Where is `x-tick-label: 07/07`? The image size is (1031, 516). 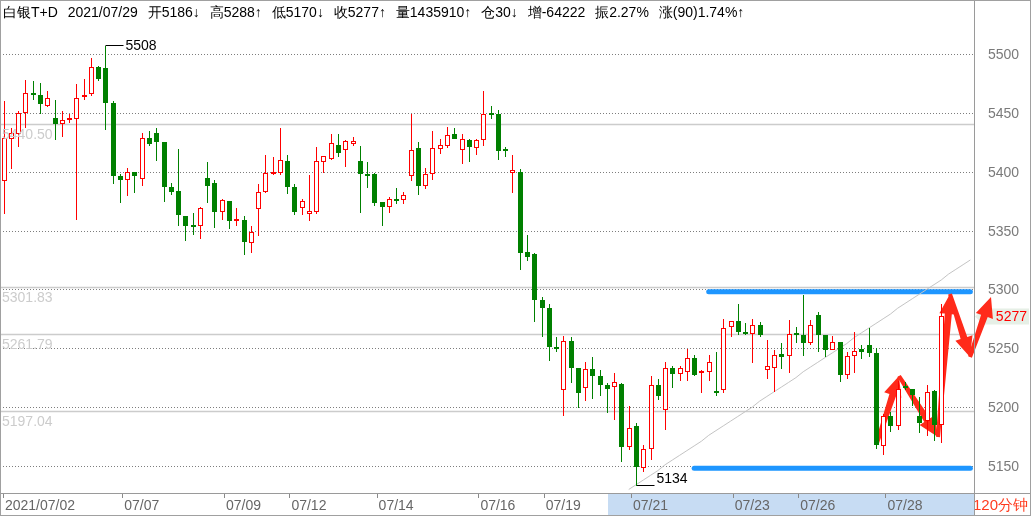
x-tick-label: 07/07 is located at coordinates (142, 505).